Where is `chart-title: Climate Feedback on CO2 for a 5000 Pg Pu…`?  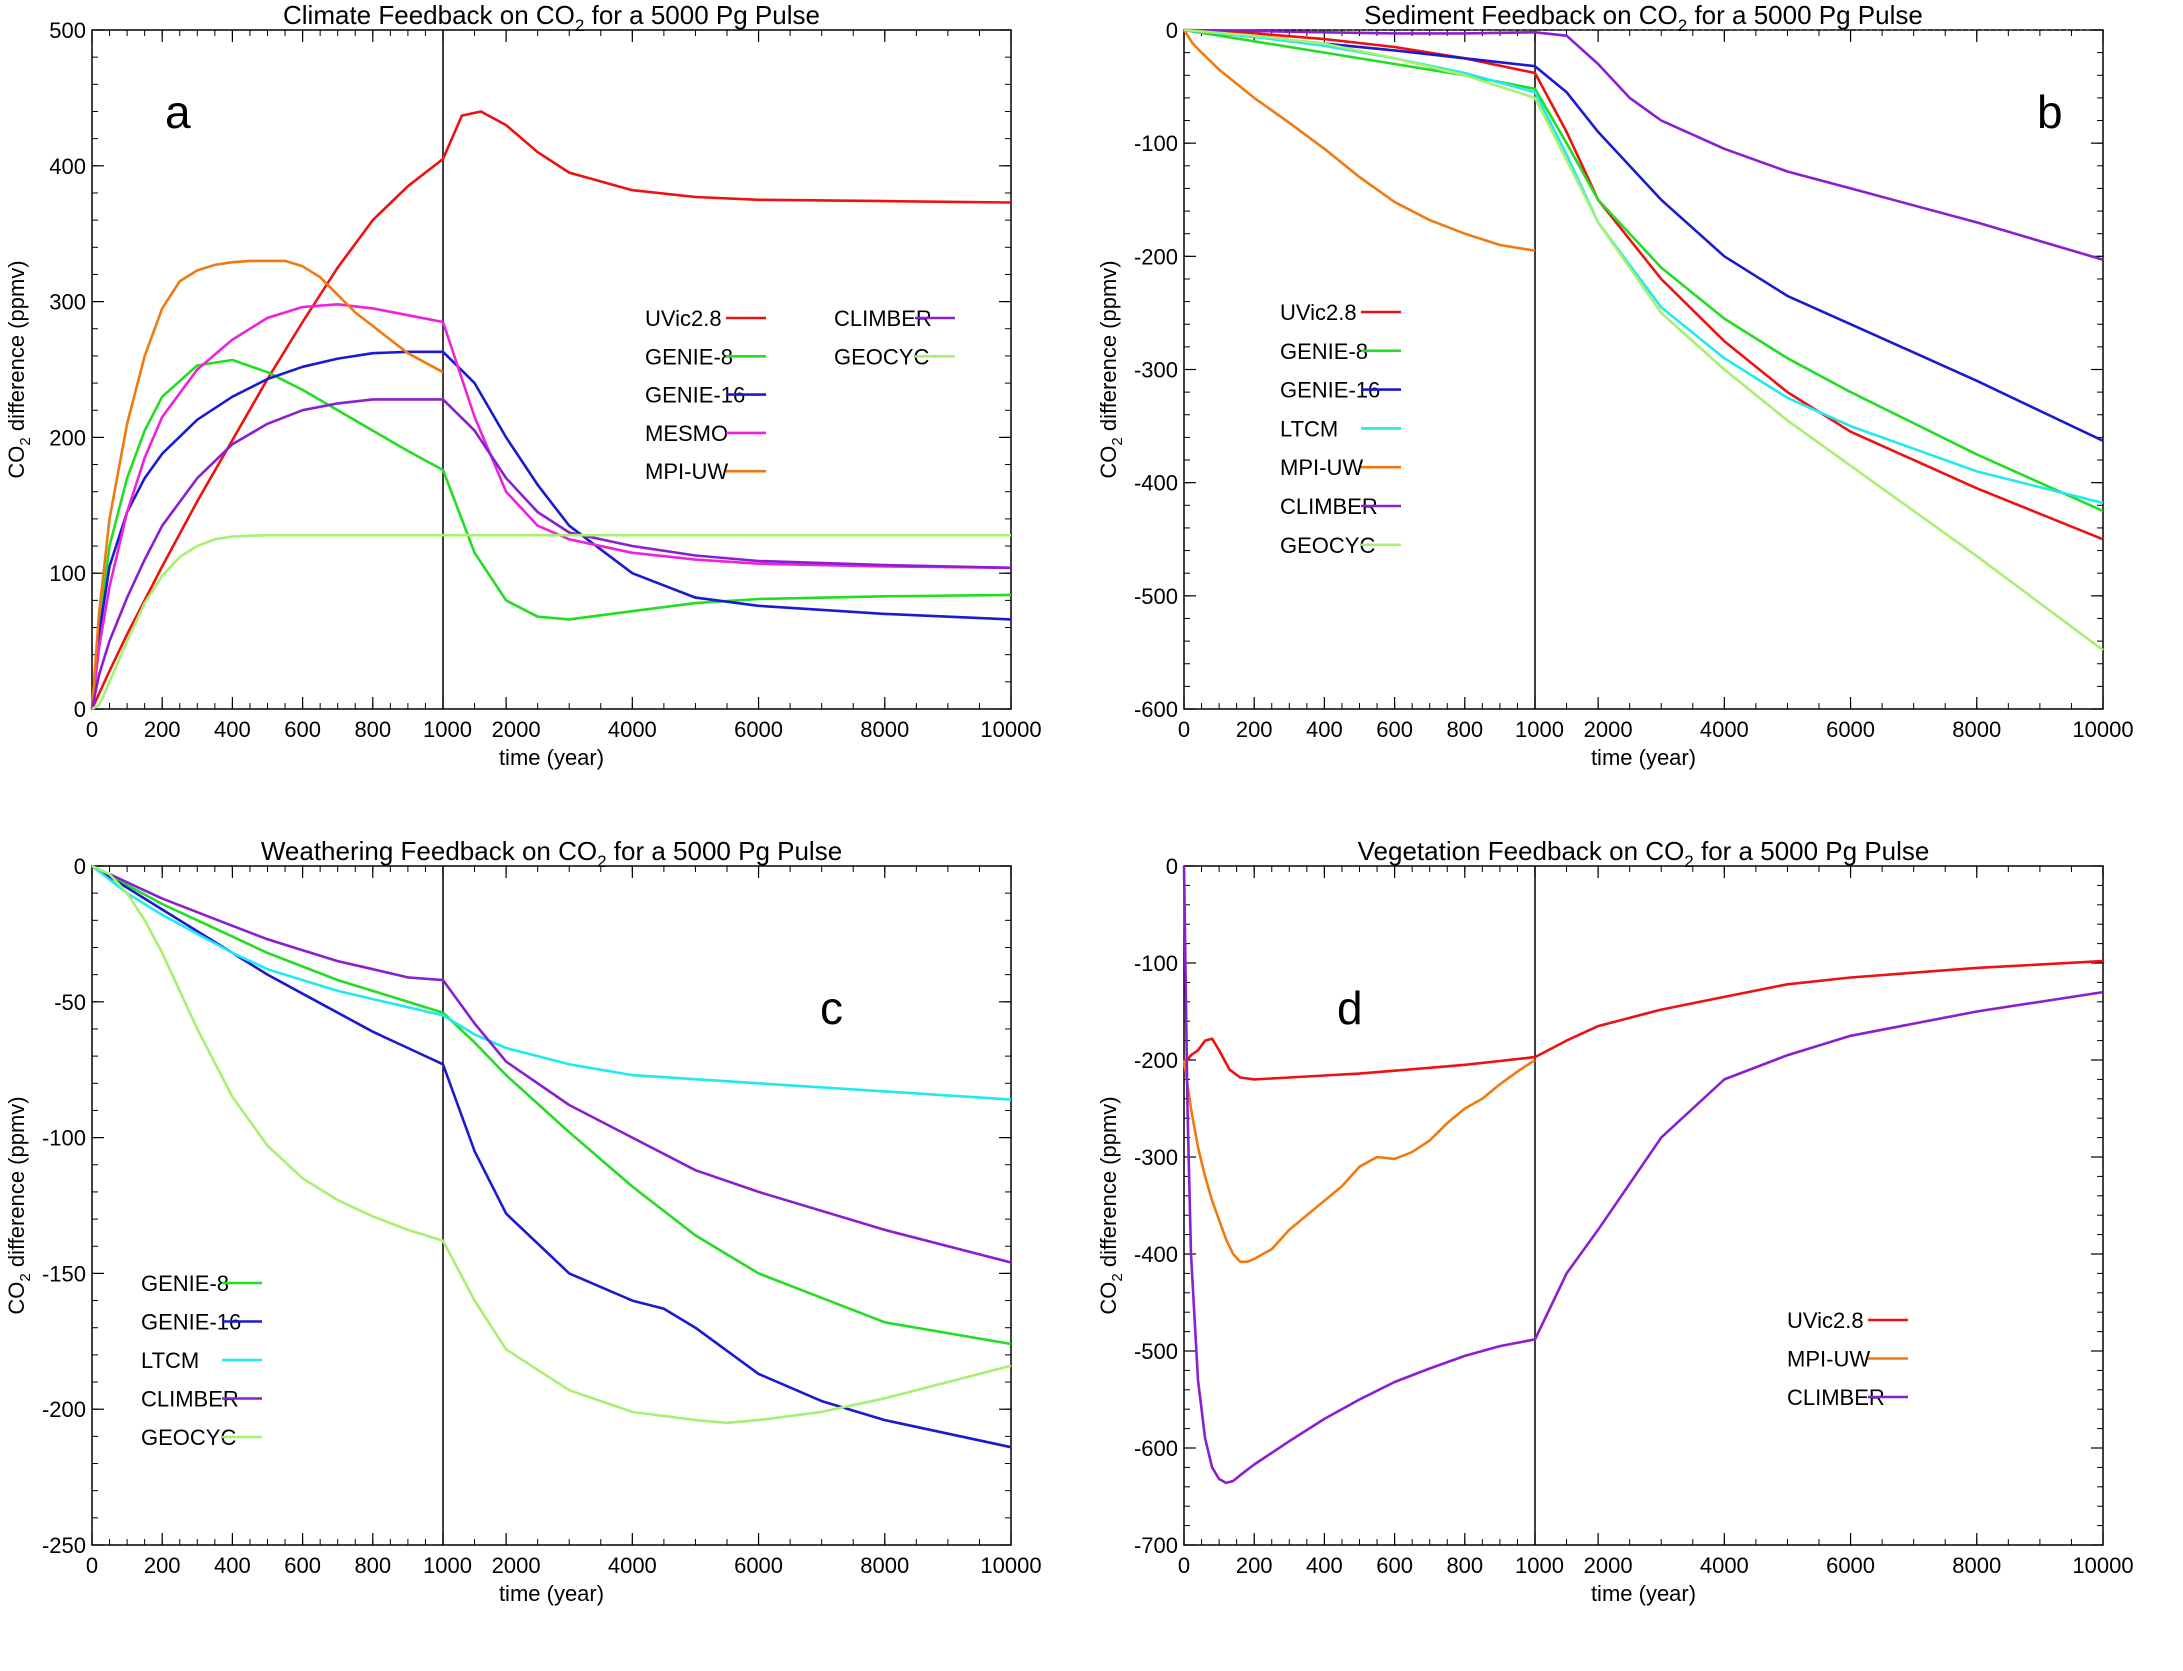 chart-title: Climate Feedback on CO2 for a 5000 Pg Pu… is located at coordinates (551, 17).